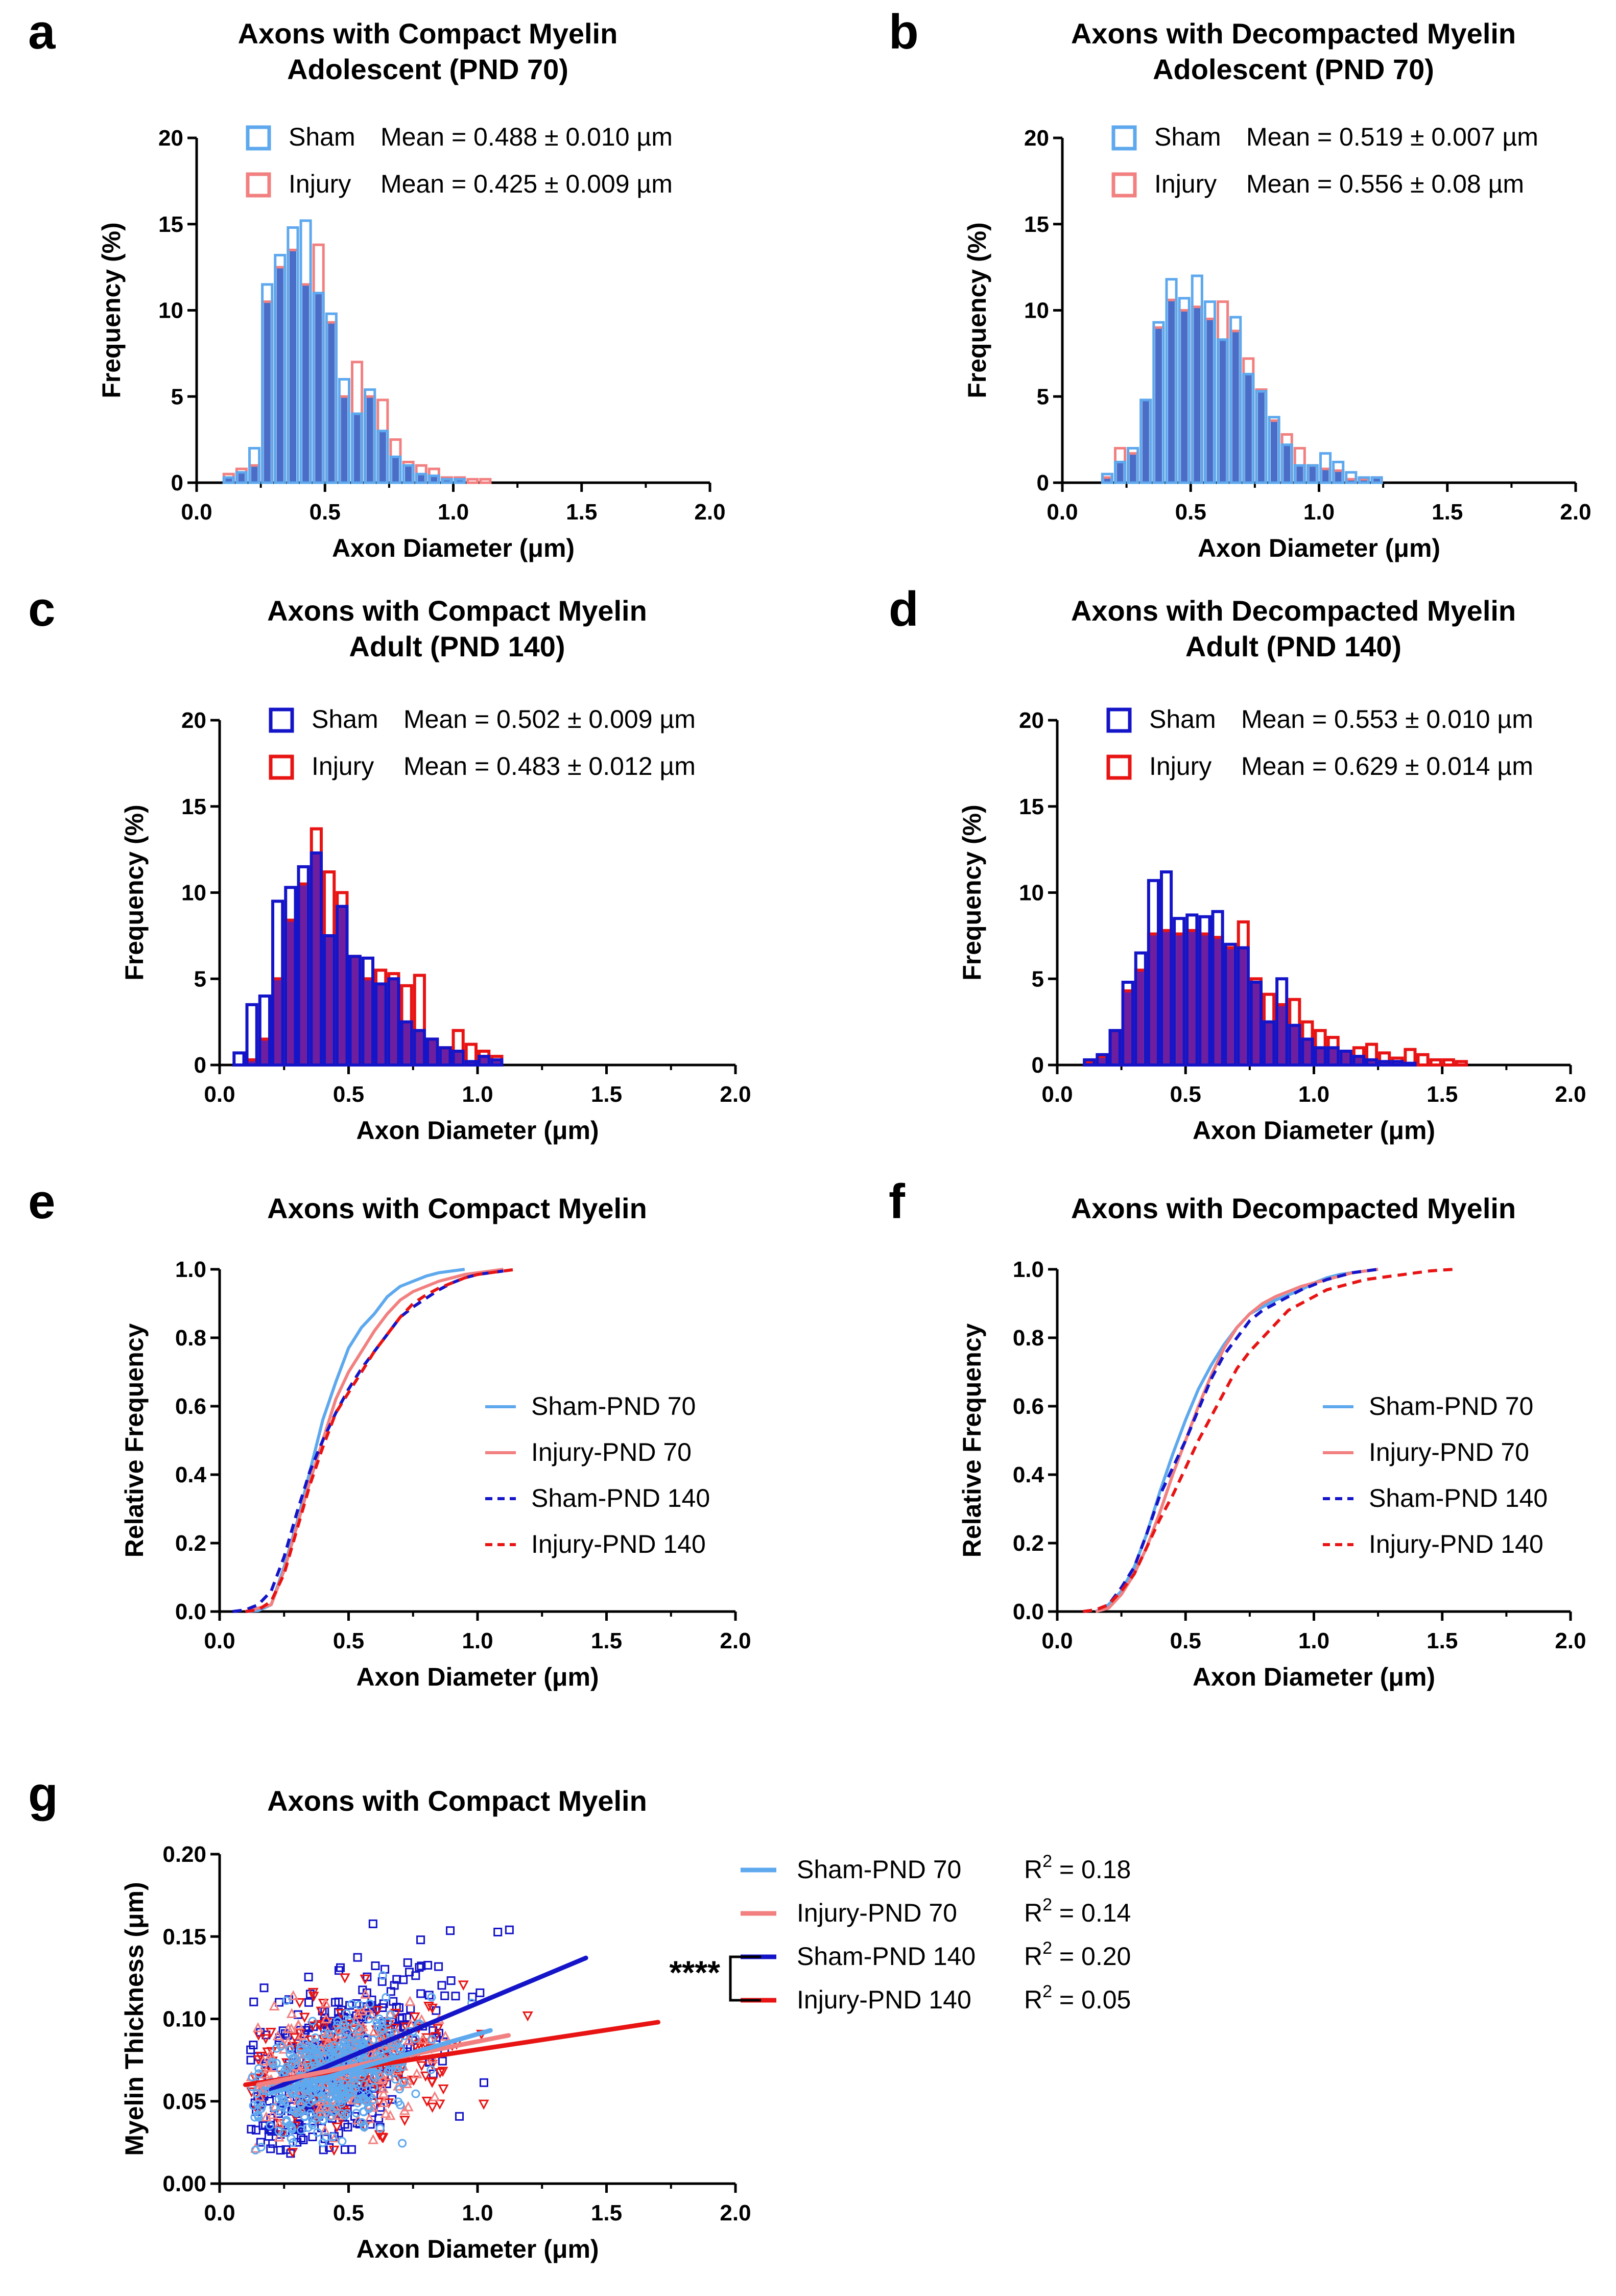 This screenshot has height=2296, width=1616. What do you see at coordinates (428, 33) in the screenshot?
I see `panel-title: Axons with Compact Myelin` at bounding box center [428, 33].